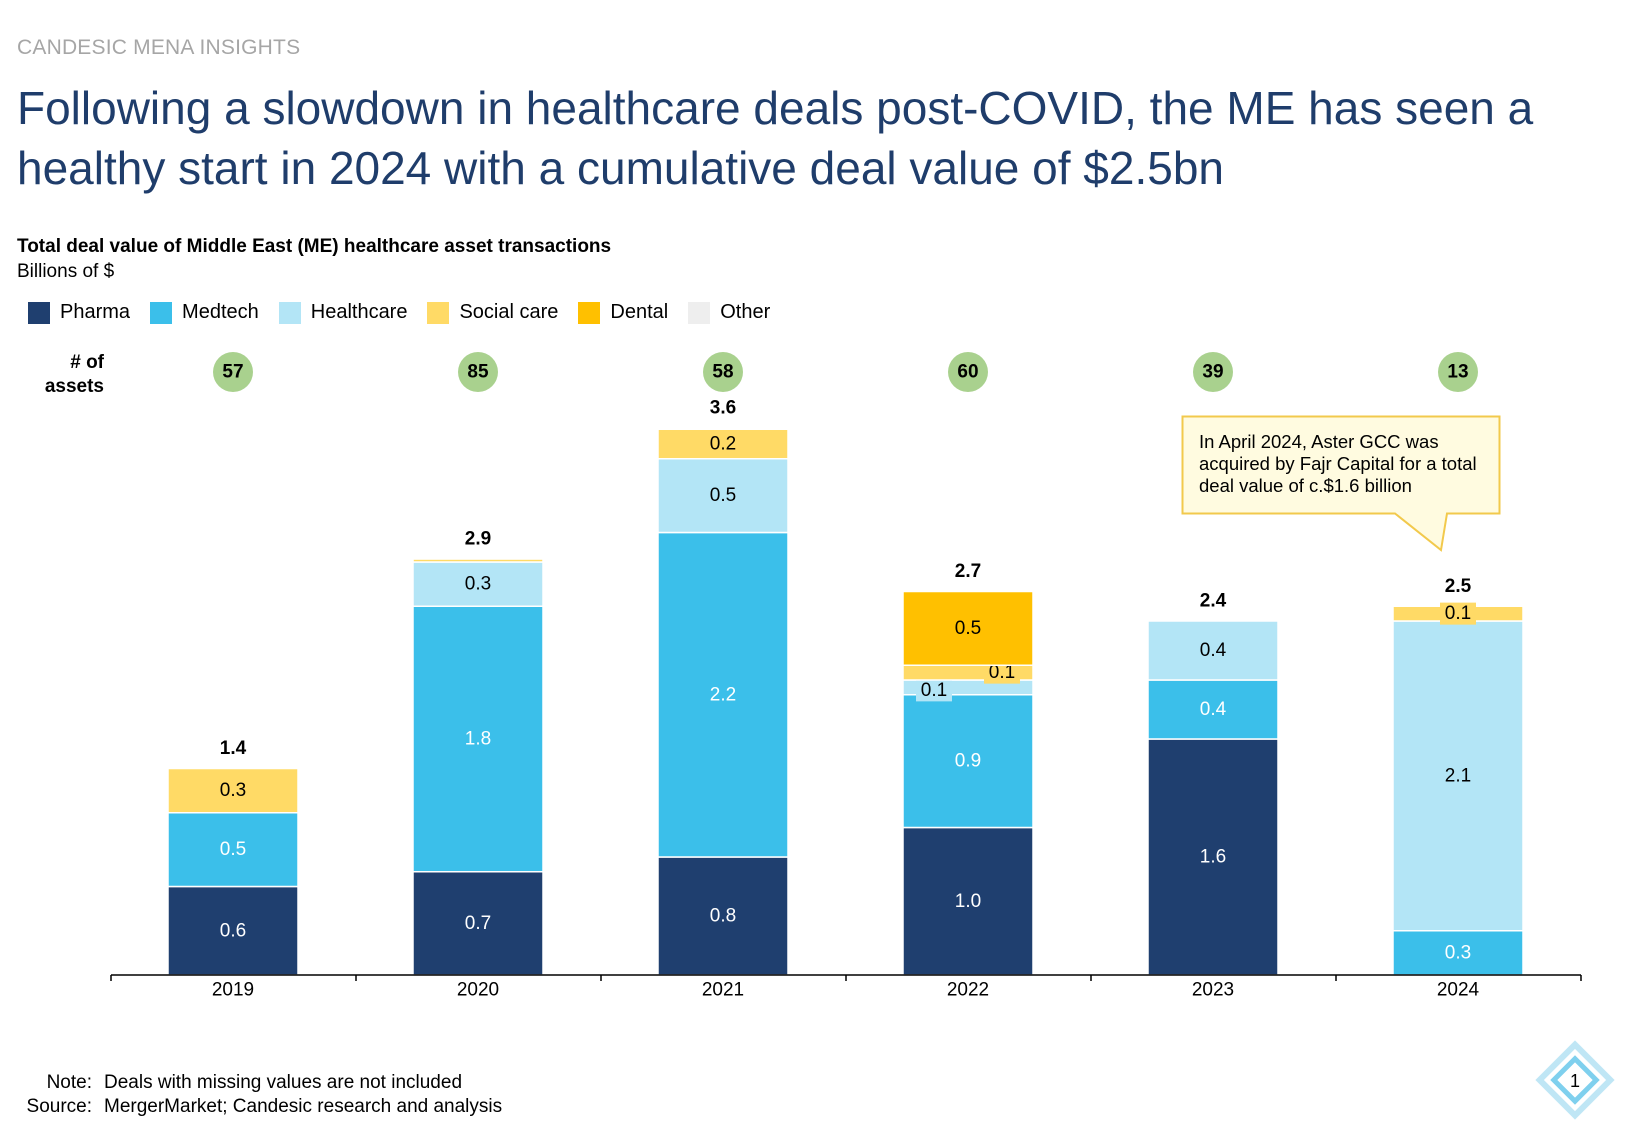 Image resolution: width=1625 pixels, height=1125 pixels. Describe the element at coordinates (968, 571) in the screenshot. I see `bar-total-label: 2.7` at that location.